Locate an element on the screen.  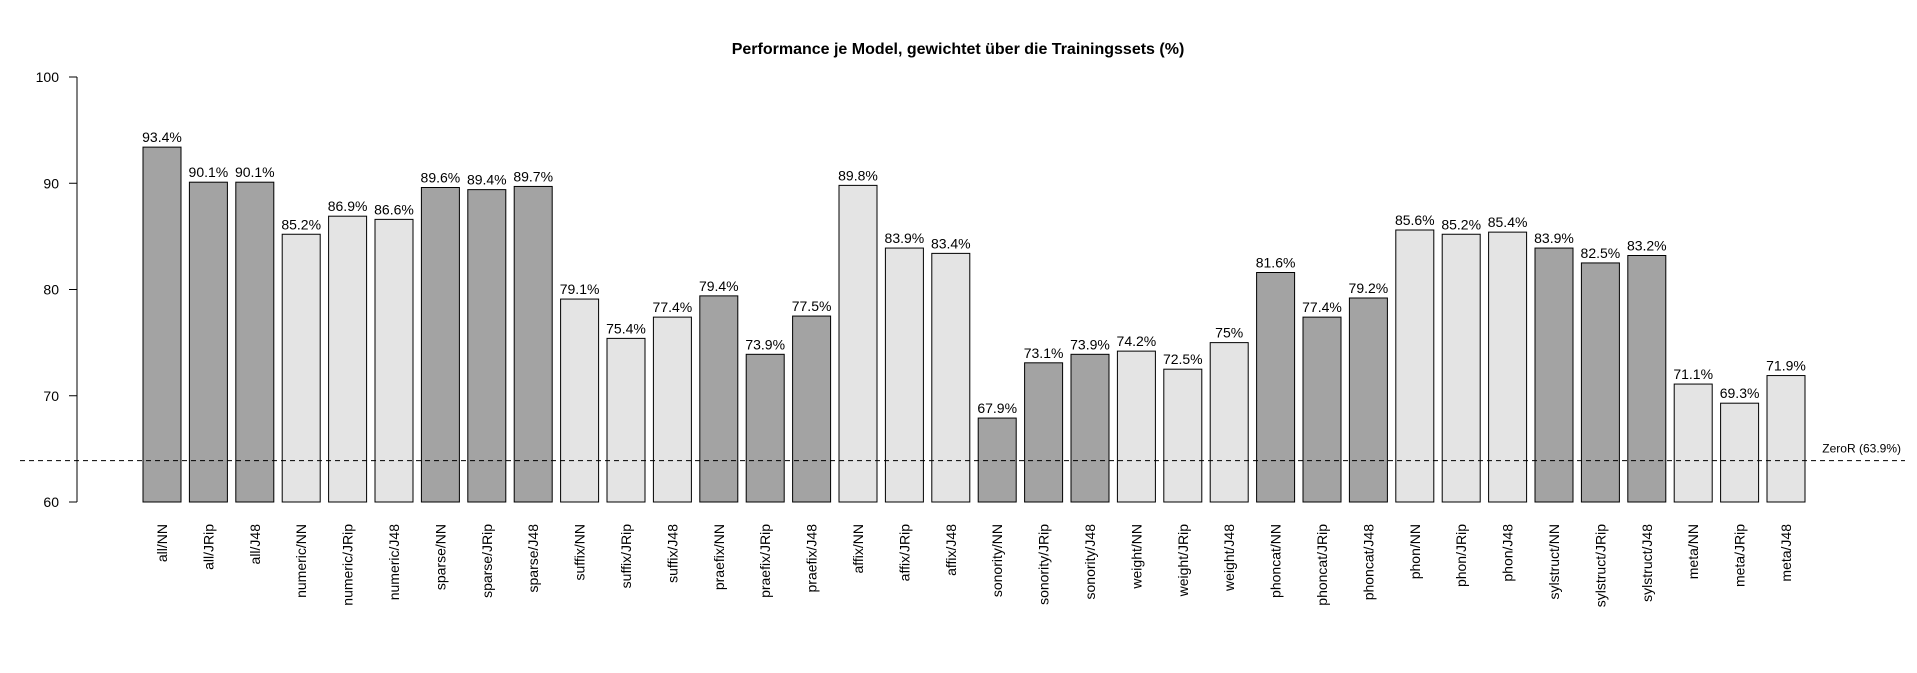
category-label: weight/JRip is located at coordinates (1183, 561).